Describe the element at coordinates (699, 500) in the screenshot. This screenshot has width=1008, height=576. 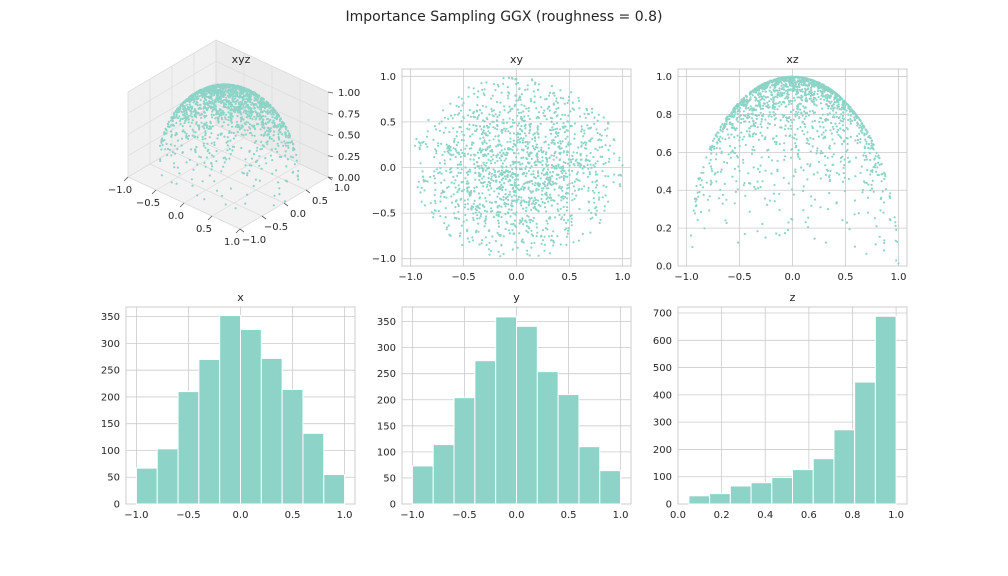
I see `histogram-bar` at that location.